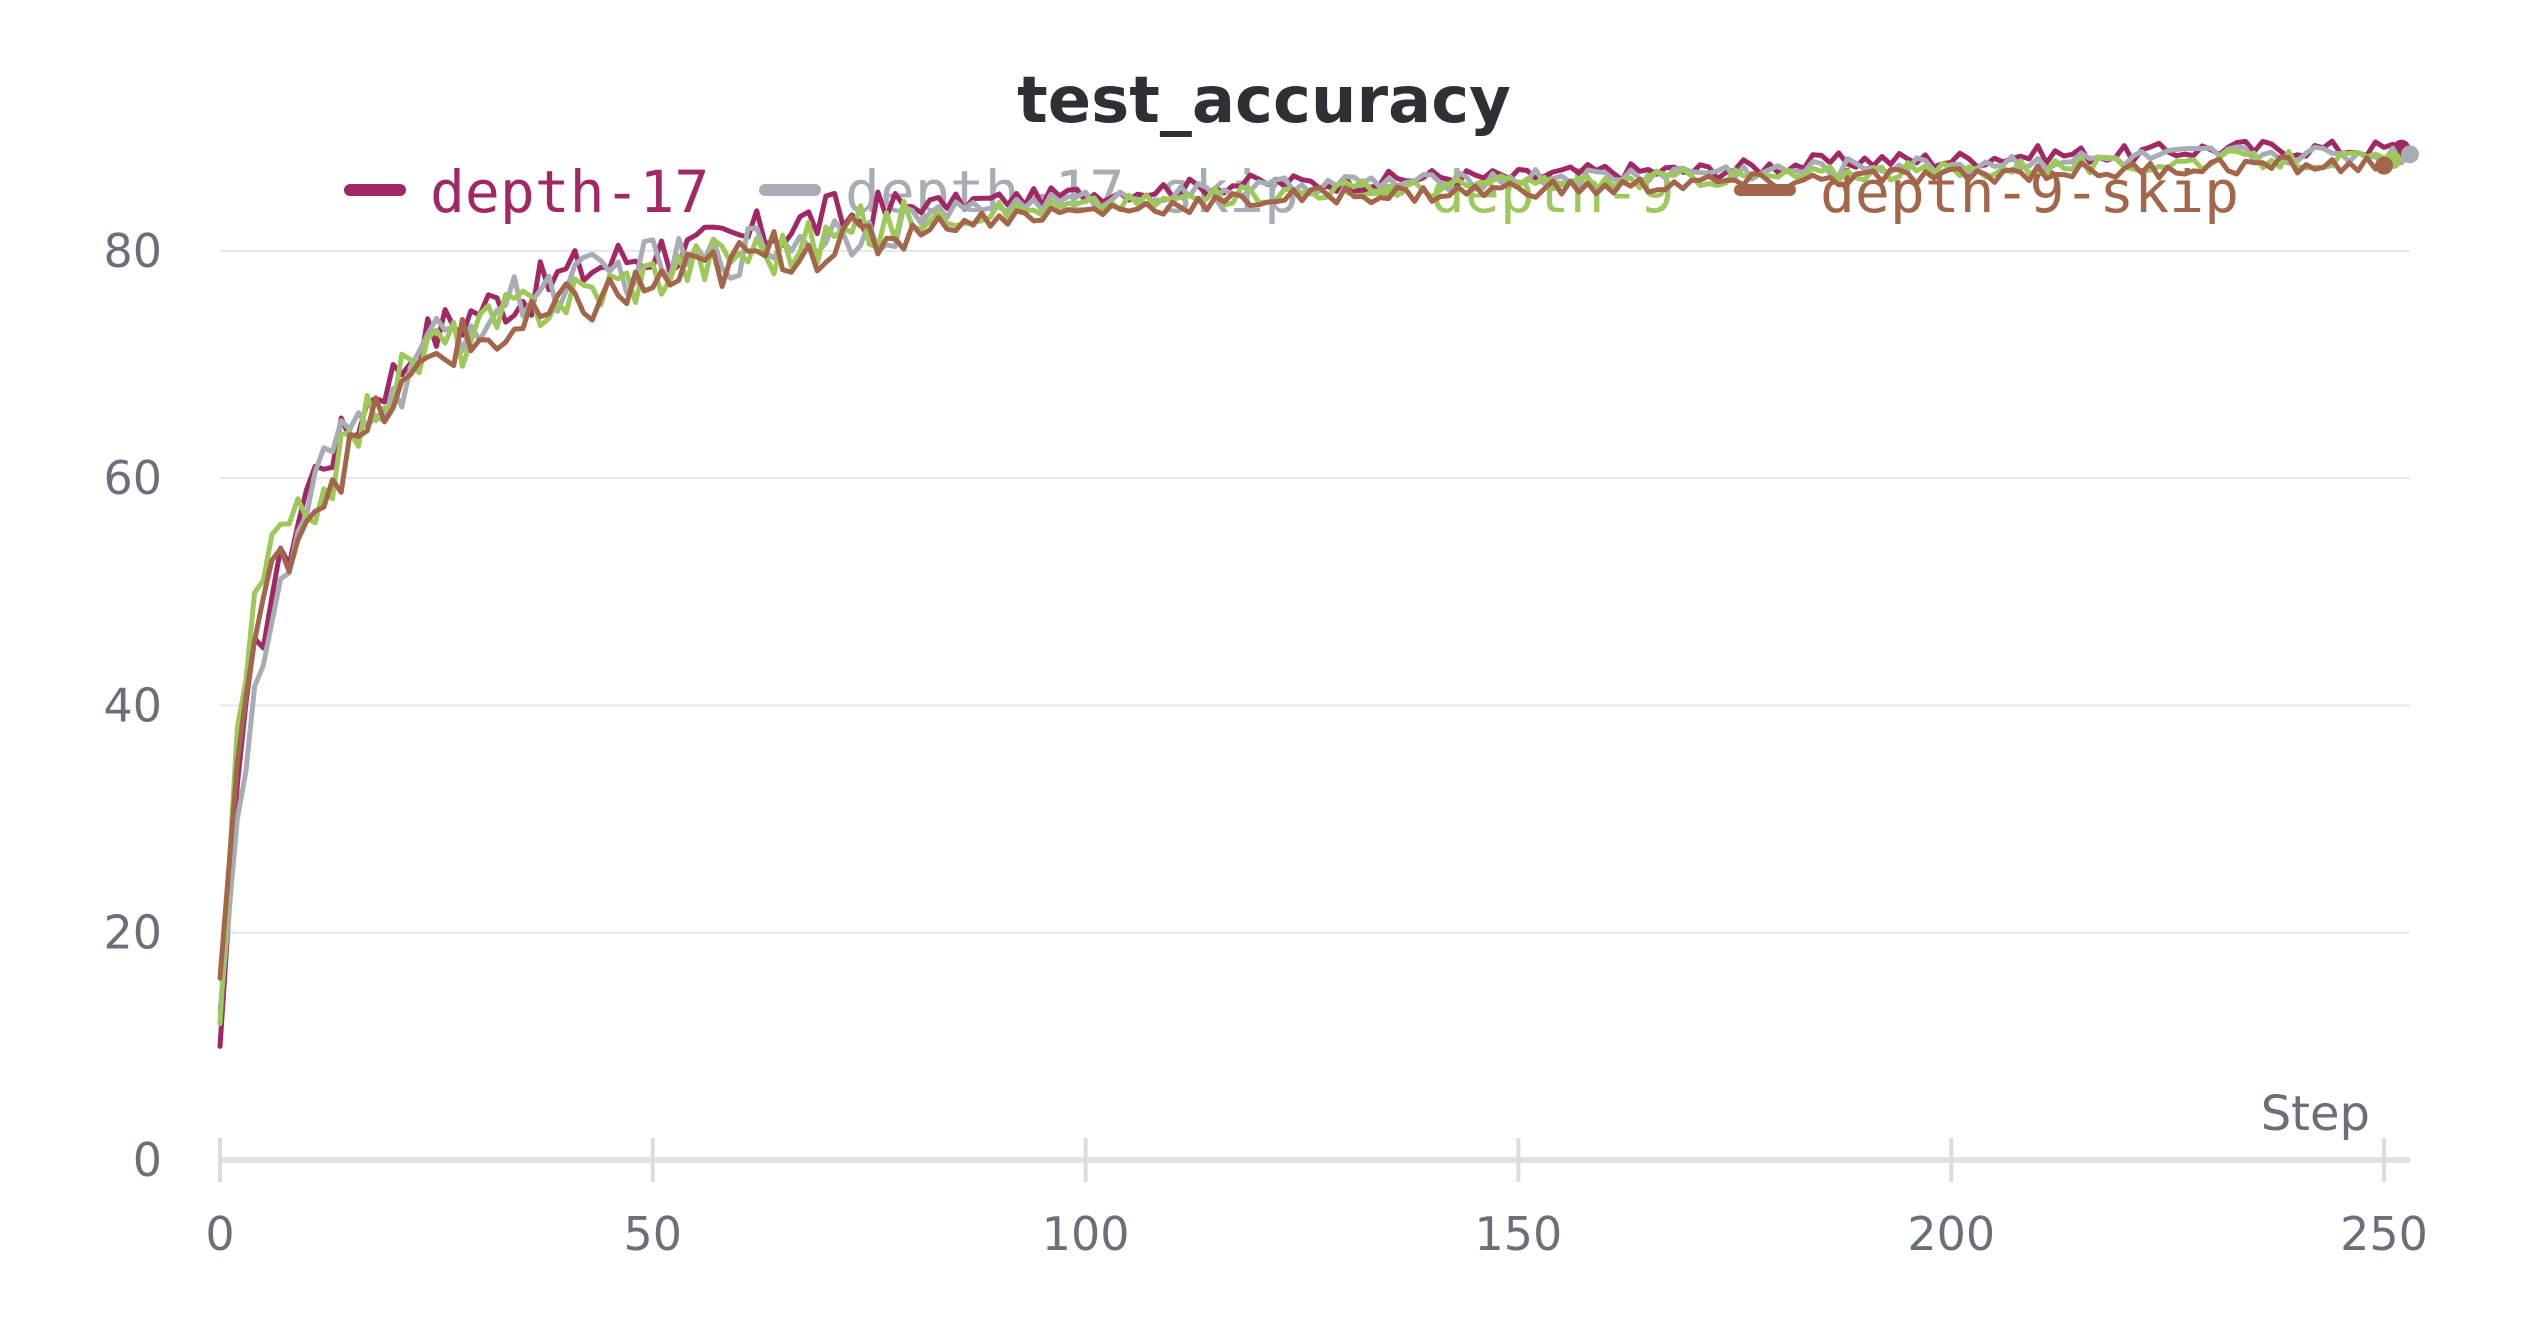  Describe the element at coordinates (1264, 101) in the screenshot. I see `chart-title: test_accuracy` at that location.